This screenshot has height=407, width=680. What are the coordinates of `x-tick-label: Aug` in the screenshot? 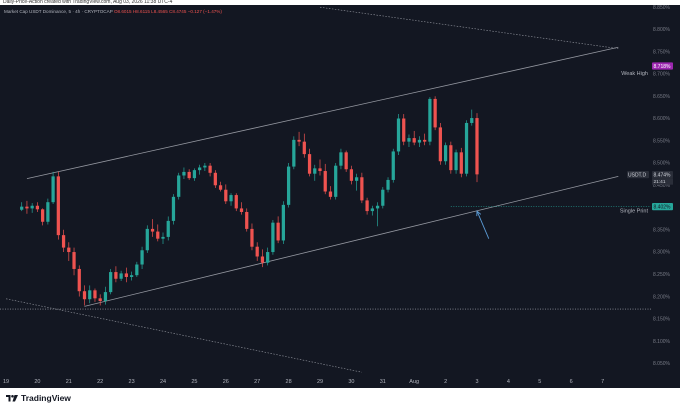 It's located at (414, 382).